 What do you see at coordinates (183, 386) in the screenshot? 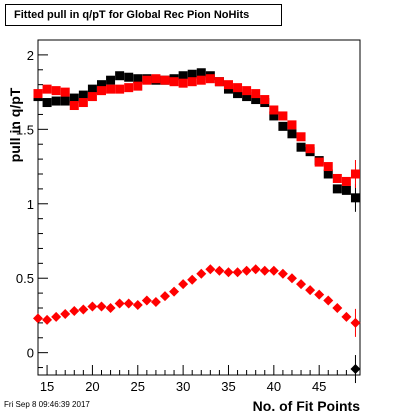
I see `x-tick-label: 30` at bounding box center [183, 386].